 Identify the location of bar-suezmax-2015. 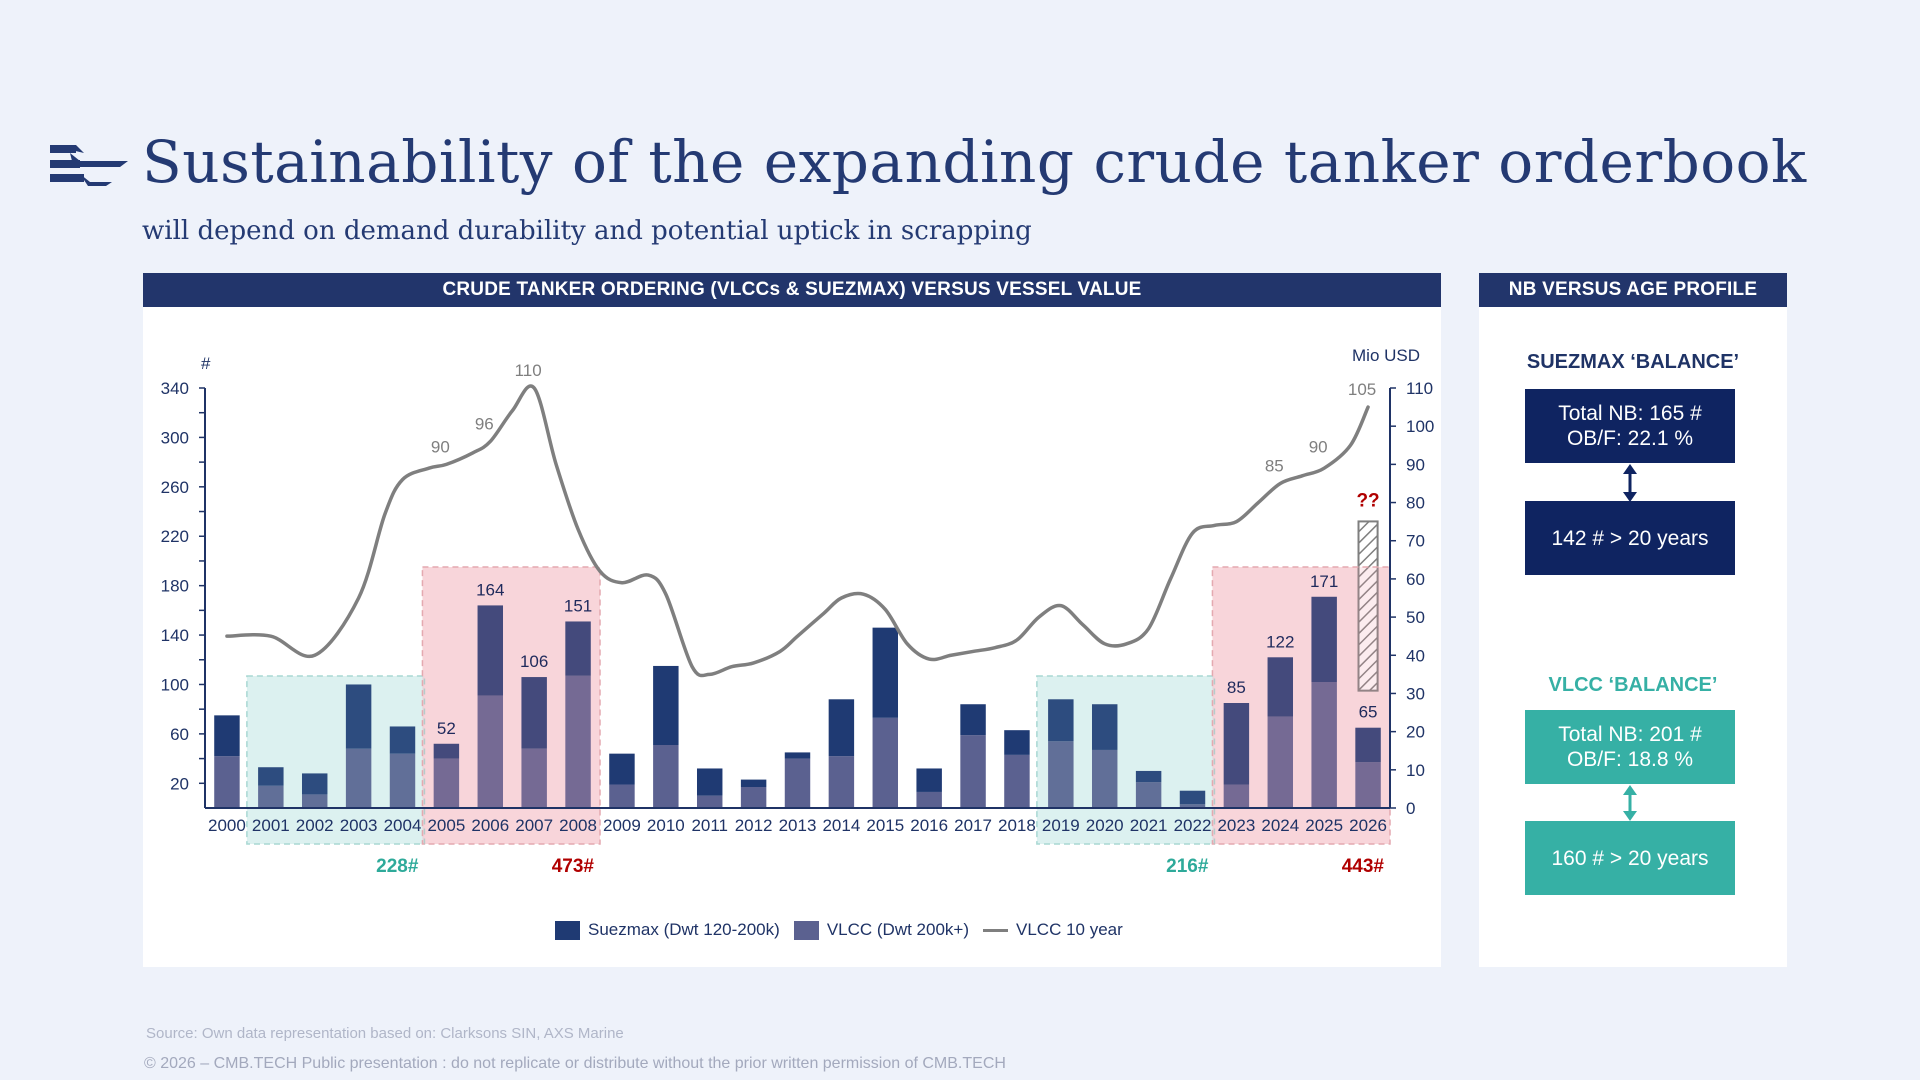
(885, 672).